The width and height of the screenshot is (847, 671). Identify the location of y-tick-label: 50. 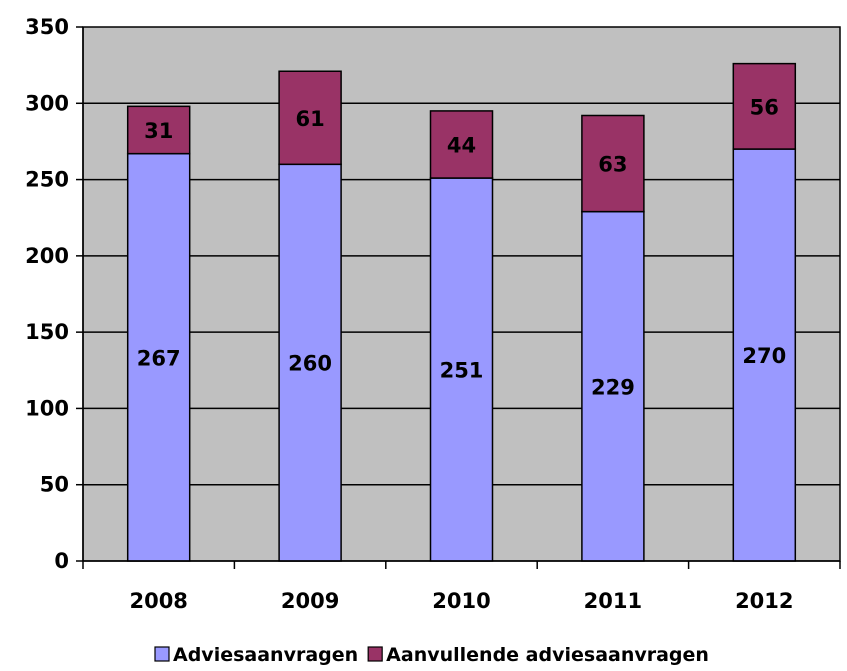
(54, 485).